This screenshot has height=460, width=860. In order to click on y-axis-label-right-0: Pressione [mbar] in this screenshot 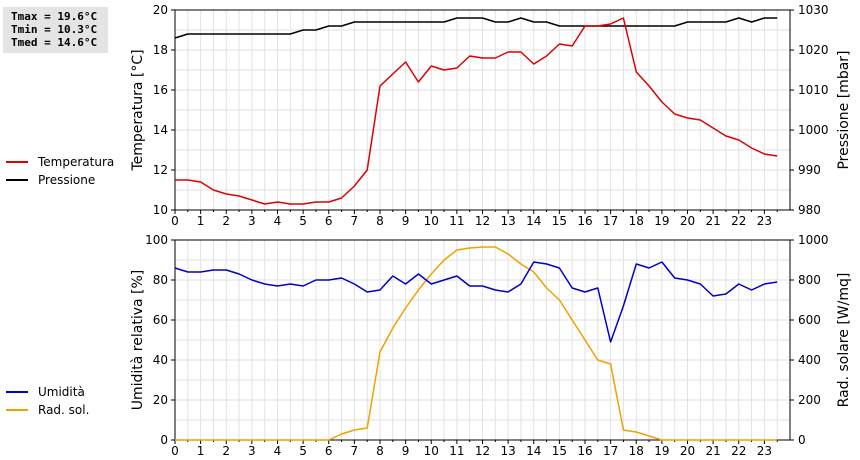, I will do `click(844, 109)`.